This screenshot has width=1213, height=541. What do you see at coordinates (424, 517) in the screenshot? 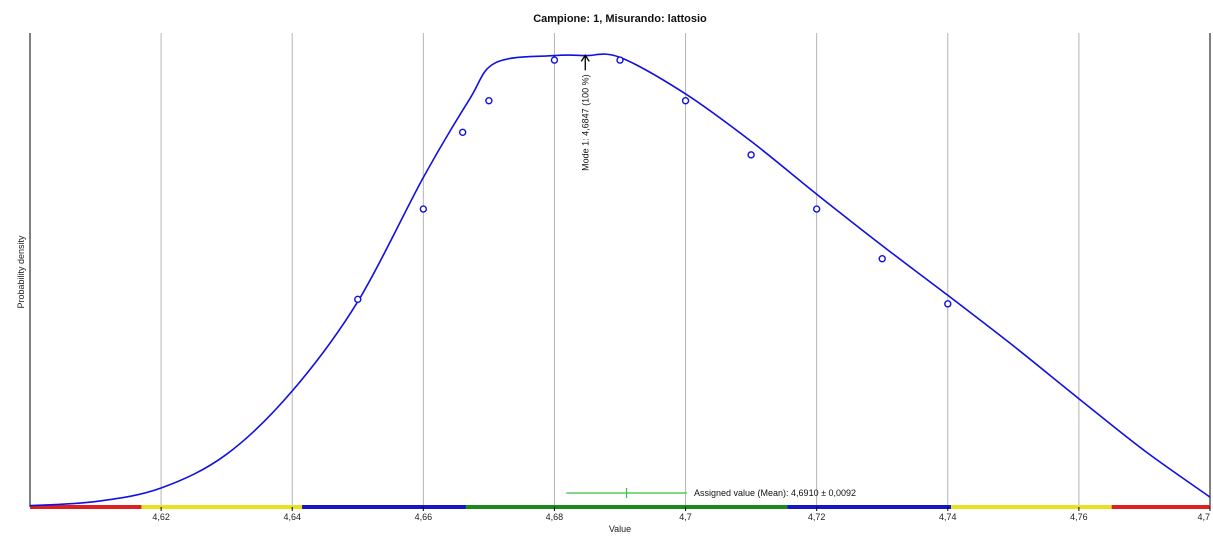
I see `x-tick-label-2: 4,66` at bounding box center [424, 517].